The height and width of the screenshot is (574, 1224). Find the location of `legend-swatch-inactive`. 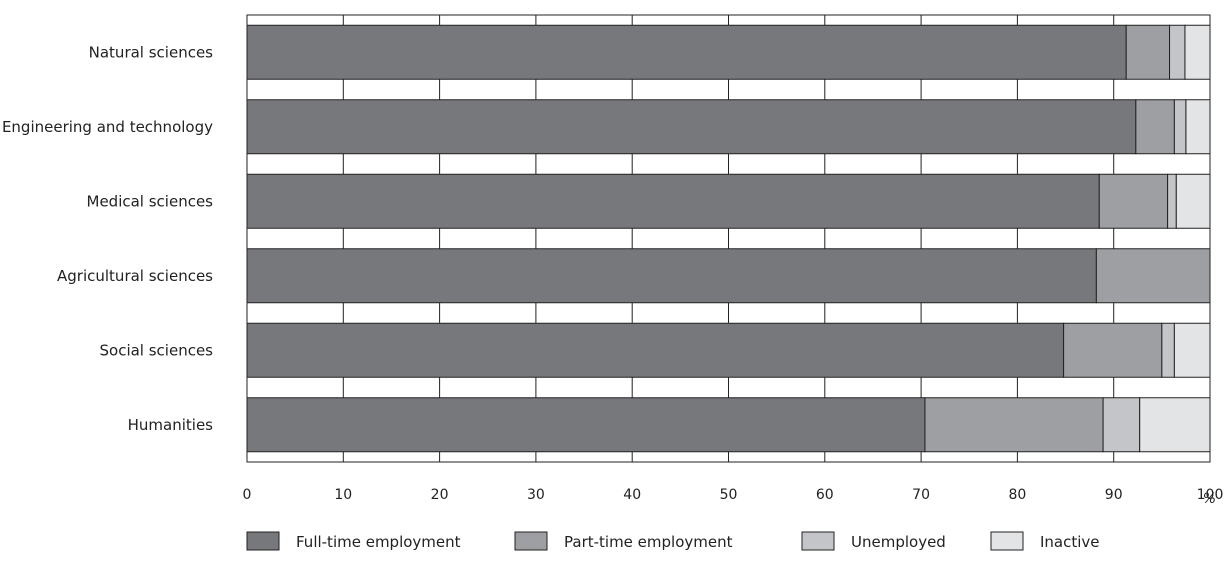

legend-swatch-inactive is located at coordinates (1007, 541).